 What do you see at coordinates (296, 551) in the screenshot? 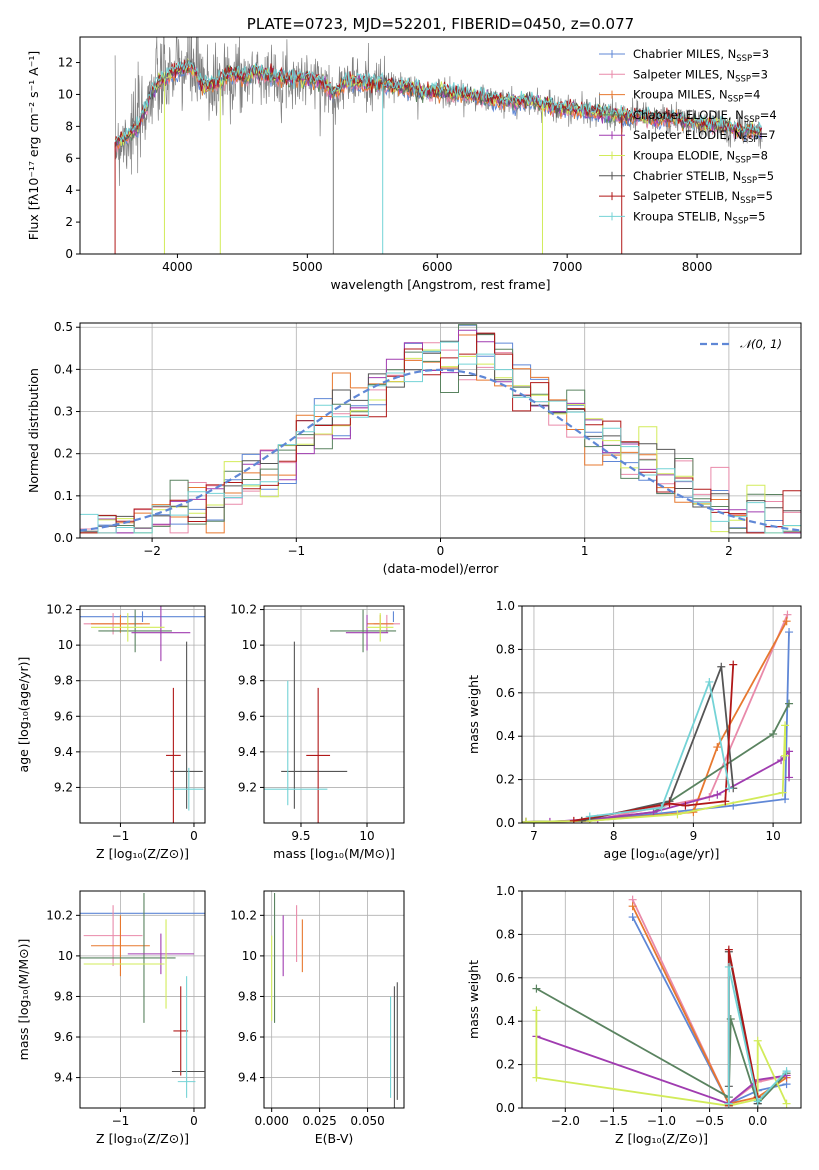
I see `residuals-xtick-label: −1` at bounding box center [296, 551].